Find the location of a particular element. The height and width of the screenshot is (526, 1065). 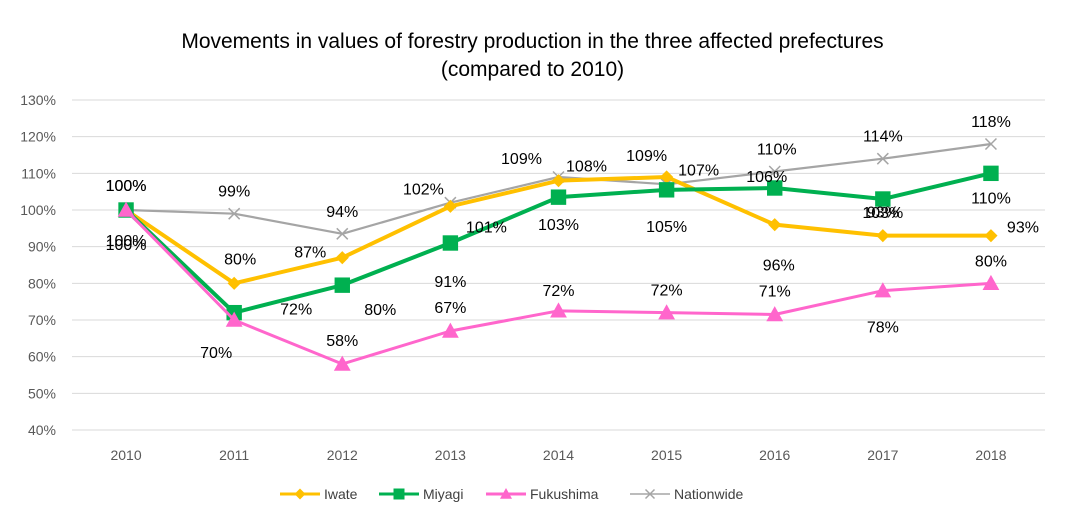

data-label-fukushima: 58% is located at coordinates (342, 341).